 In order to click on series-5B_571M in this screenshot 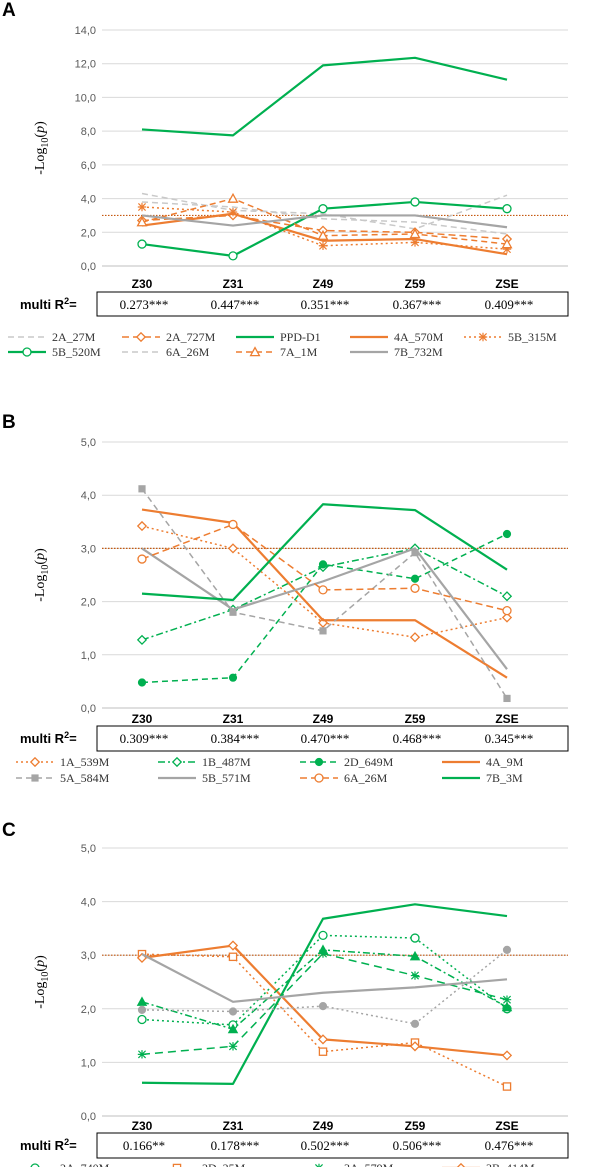, I will do `click(324, 608)`.